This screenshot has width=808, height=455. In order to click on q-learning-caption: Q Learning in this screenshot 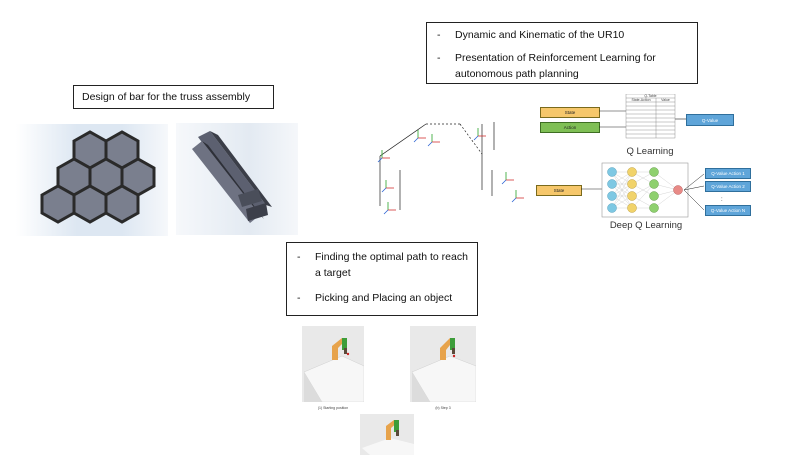, I will do `click(650, 151)`.